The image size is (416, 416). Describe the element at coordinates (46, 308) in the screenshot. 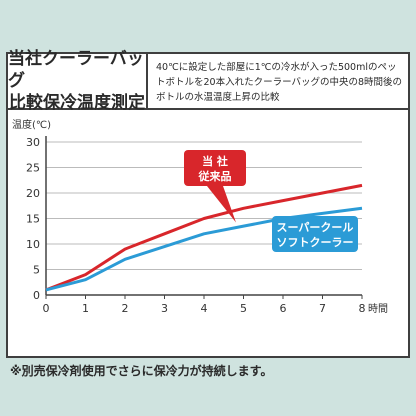

I see `x-tick-label: 0` at that location.